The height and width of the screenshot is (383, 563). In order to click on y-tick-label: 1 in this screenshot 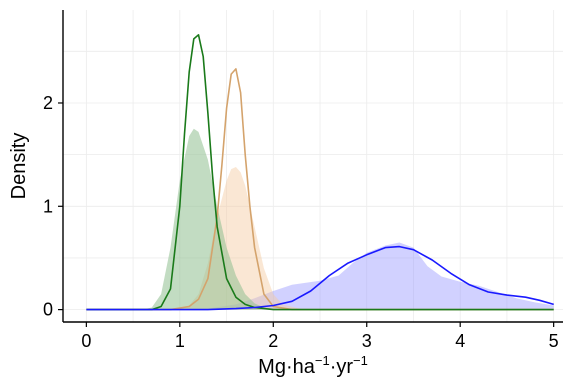, I will do `click(48, 206)`.